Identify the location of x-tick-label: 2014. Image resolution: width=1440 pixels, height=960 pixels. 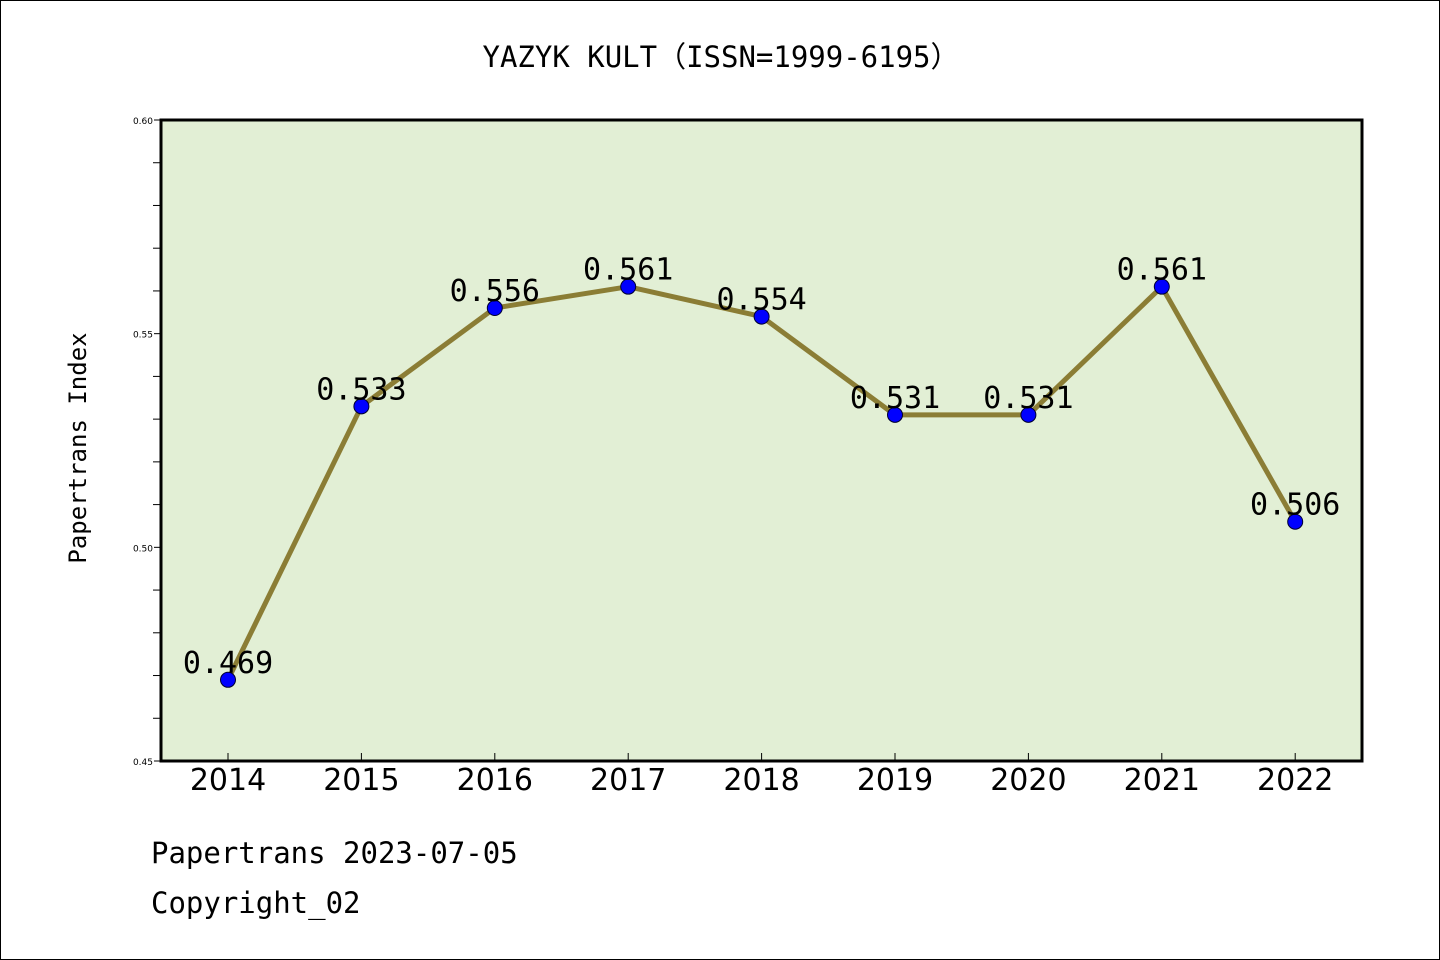
(228, 780).